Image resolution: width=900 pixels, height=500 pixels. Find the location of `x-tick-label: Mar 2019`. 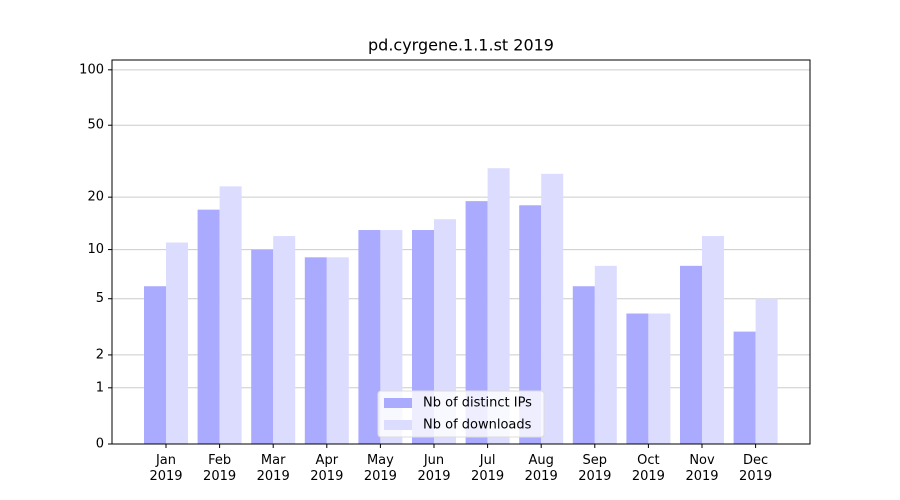

x-tick-label: Mar 2019 is located at coordinates (273, 468).